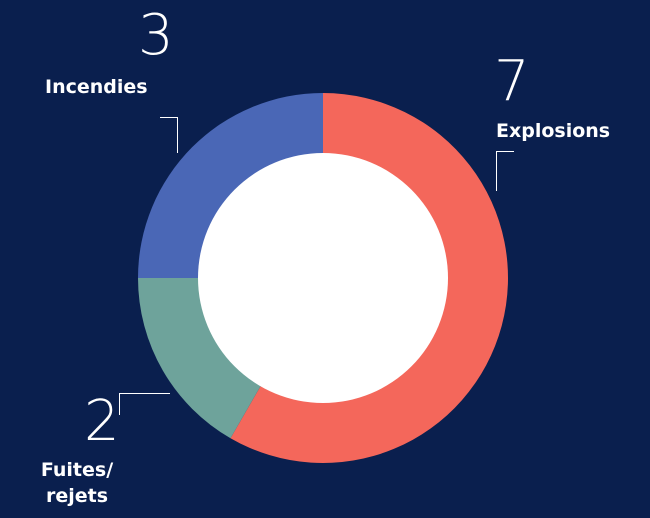 This screenshot has width=650, height=518. What do you see at coordinates (169, 135) in the screenshot?
I see `incendies-leader` at bounding box center [169, 135].